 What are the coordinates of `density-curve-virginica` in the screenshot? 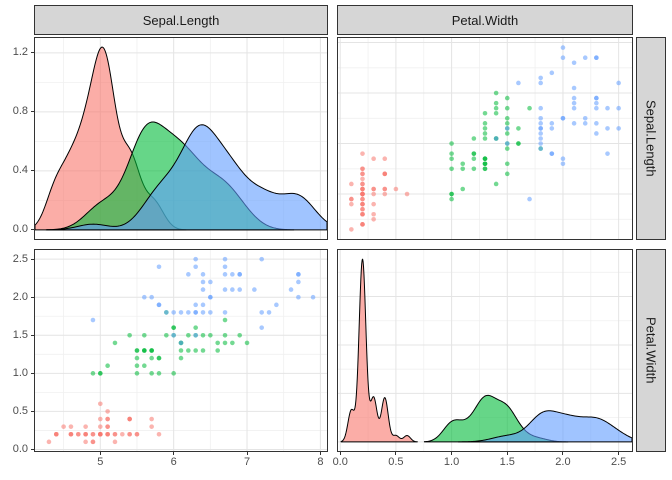 It's located at (544, 426).